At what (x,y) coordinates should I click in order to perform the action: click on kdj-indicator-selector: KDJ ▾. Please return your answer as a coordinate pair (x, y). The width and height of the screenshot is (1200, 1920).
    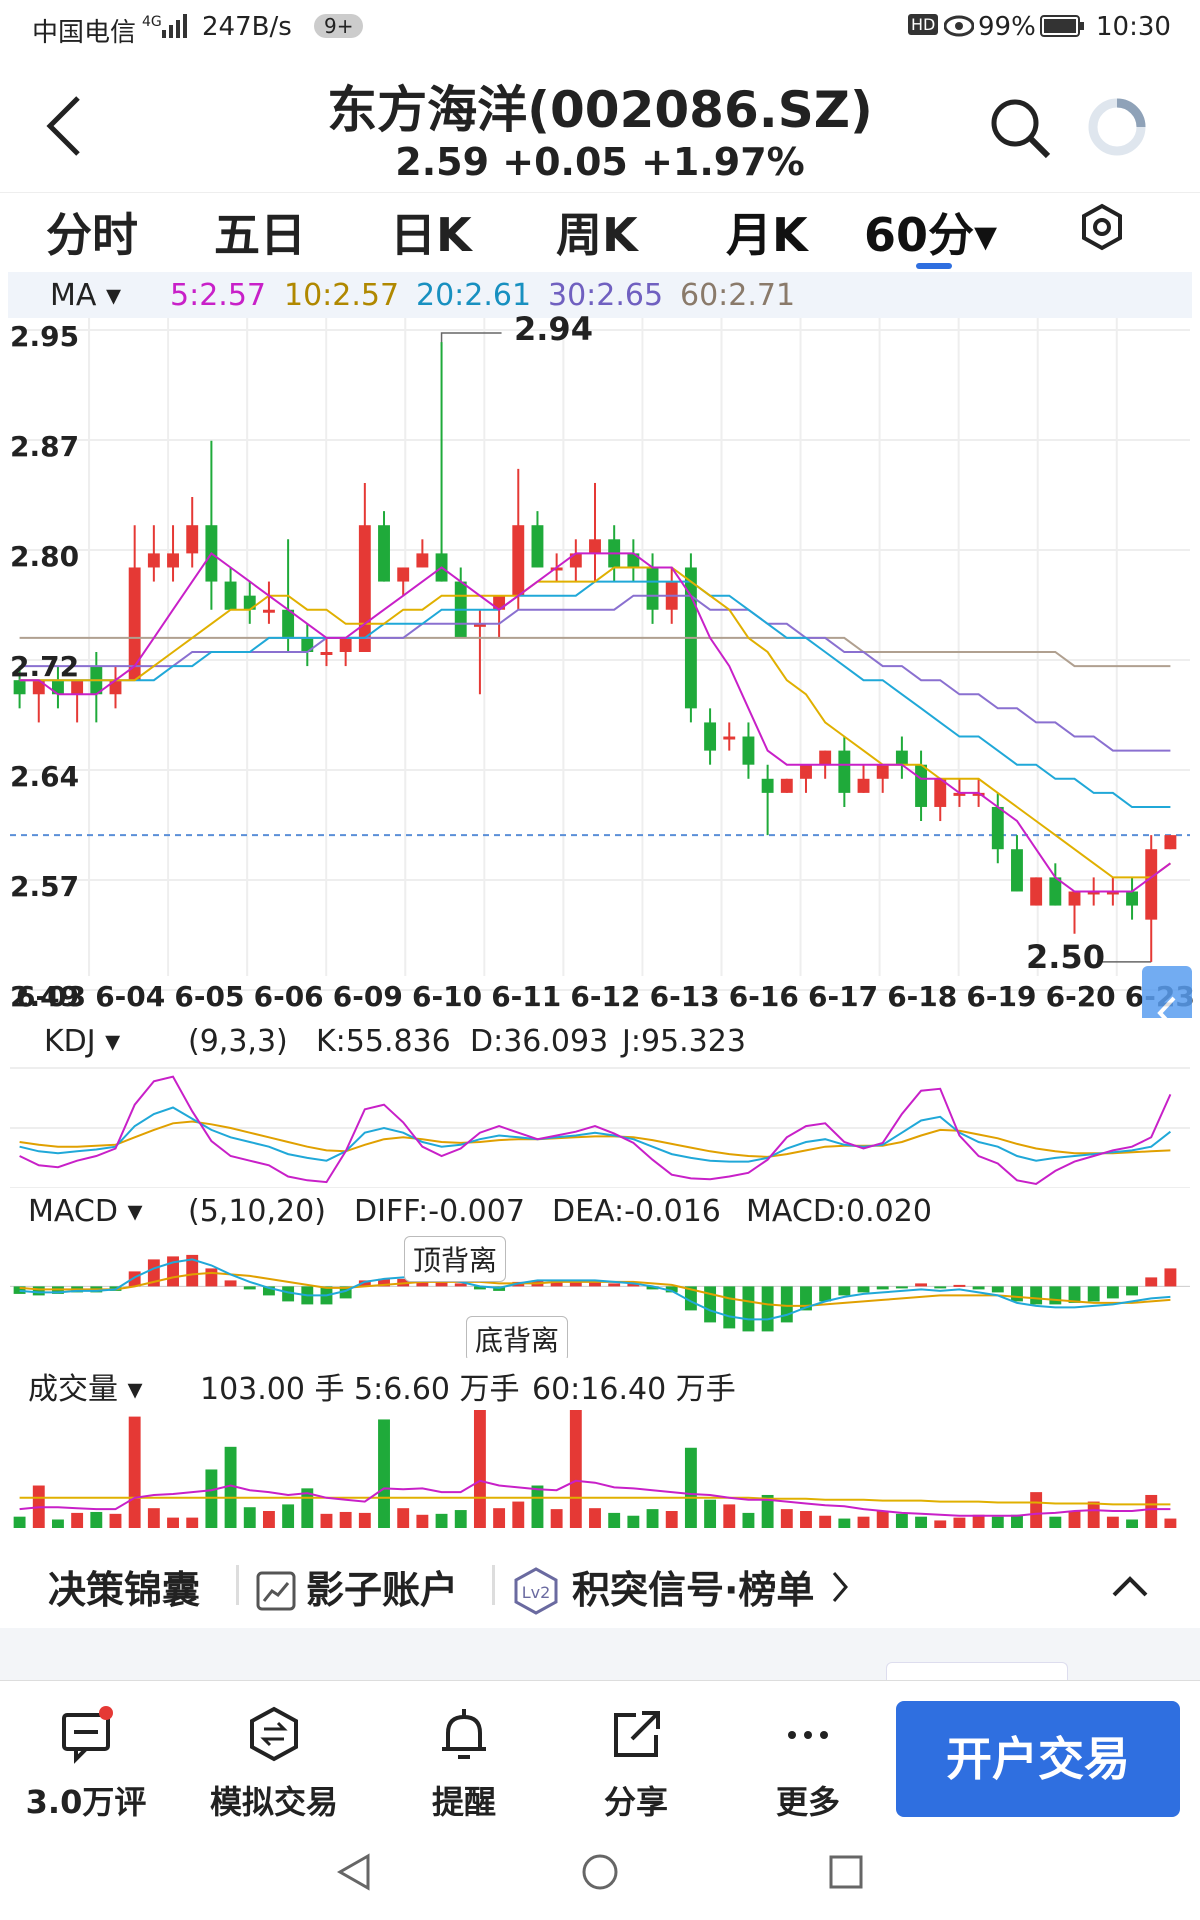
    Looking at the image, I should click on (82, 1041).